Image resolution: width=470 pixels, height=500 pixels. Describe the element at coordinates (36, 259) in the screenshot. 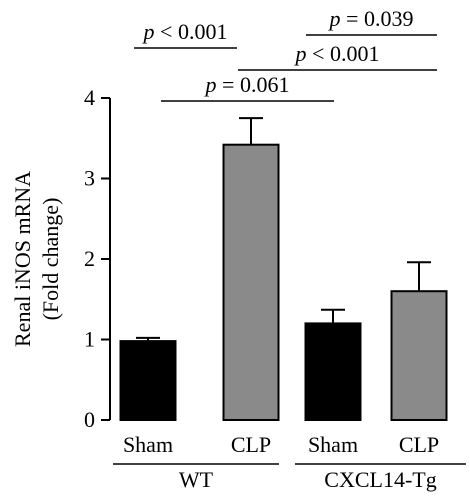

I see `y-axis-title: Renal iNOS mRNA (Fold change)` at that location.